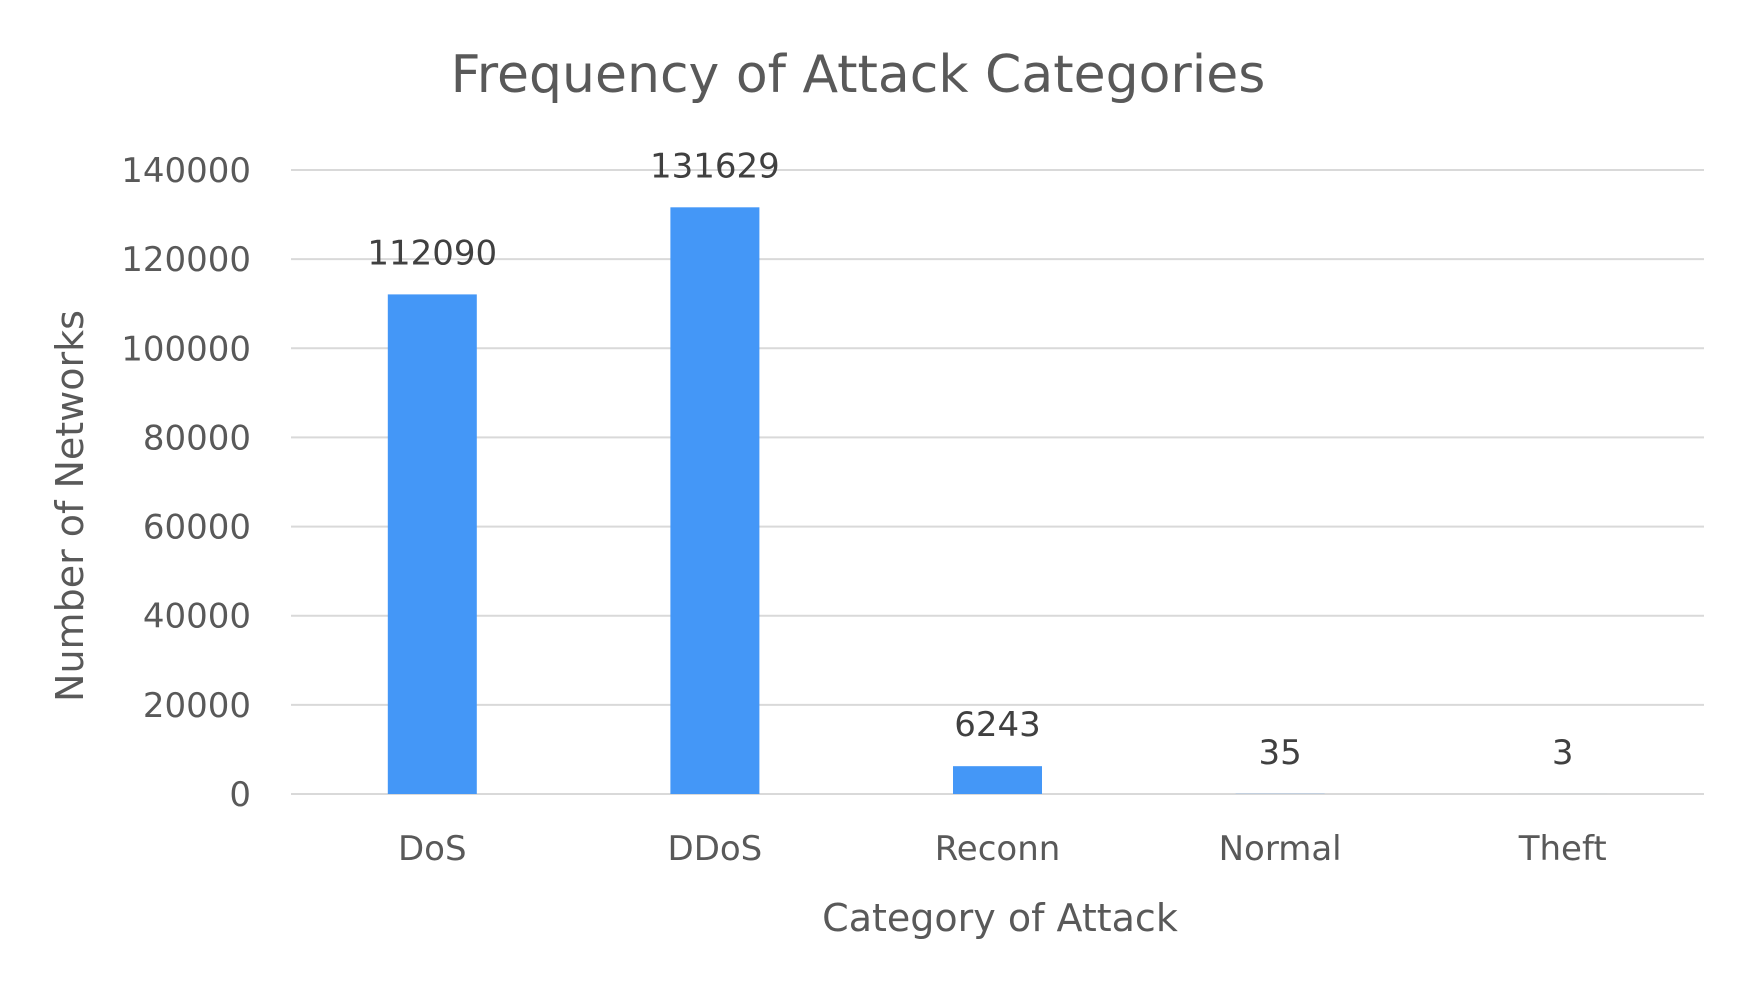 The image size is (1746, 994). I want to click on y-tick-label: 40000, so click(197, 617).